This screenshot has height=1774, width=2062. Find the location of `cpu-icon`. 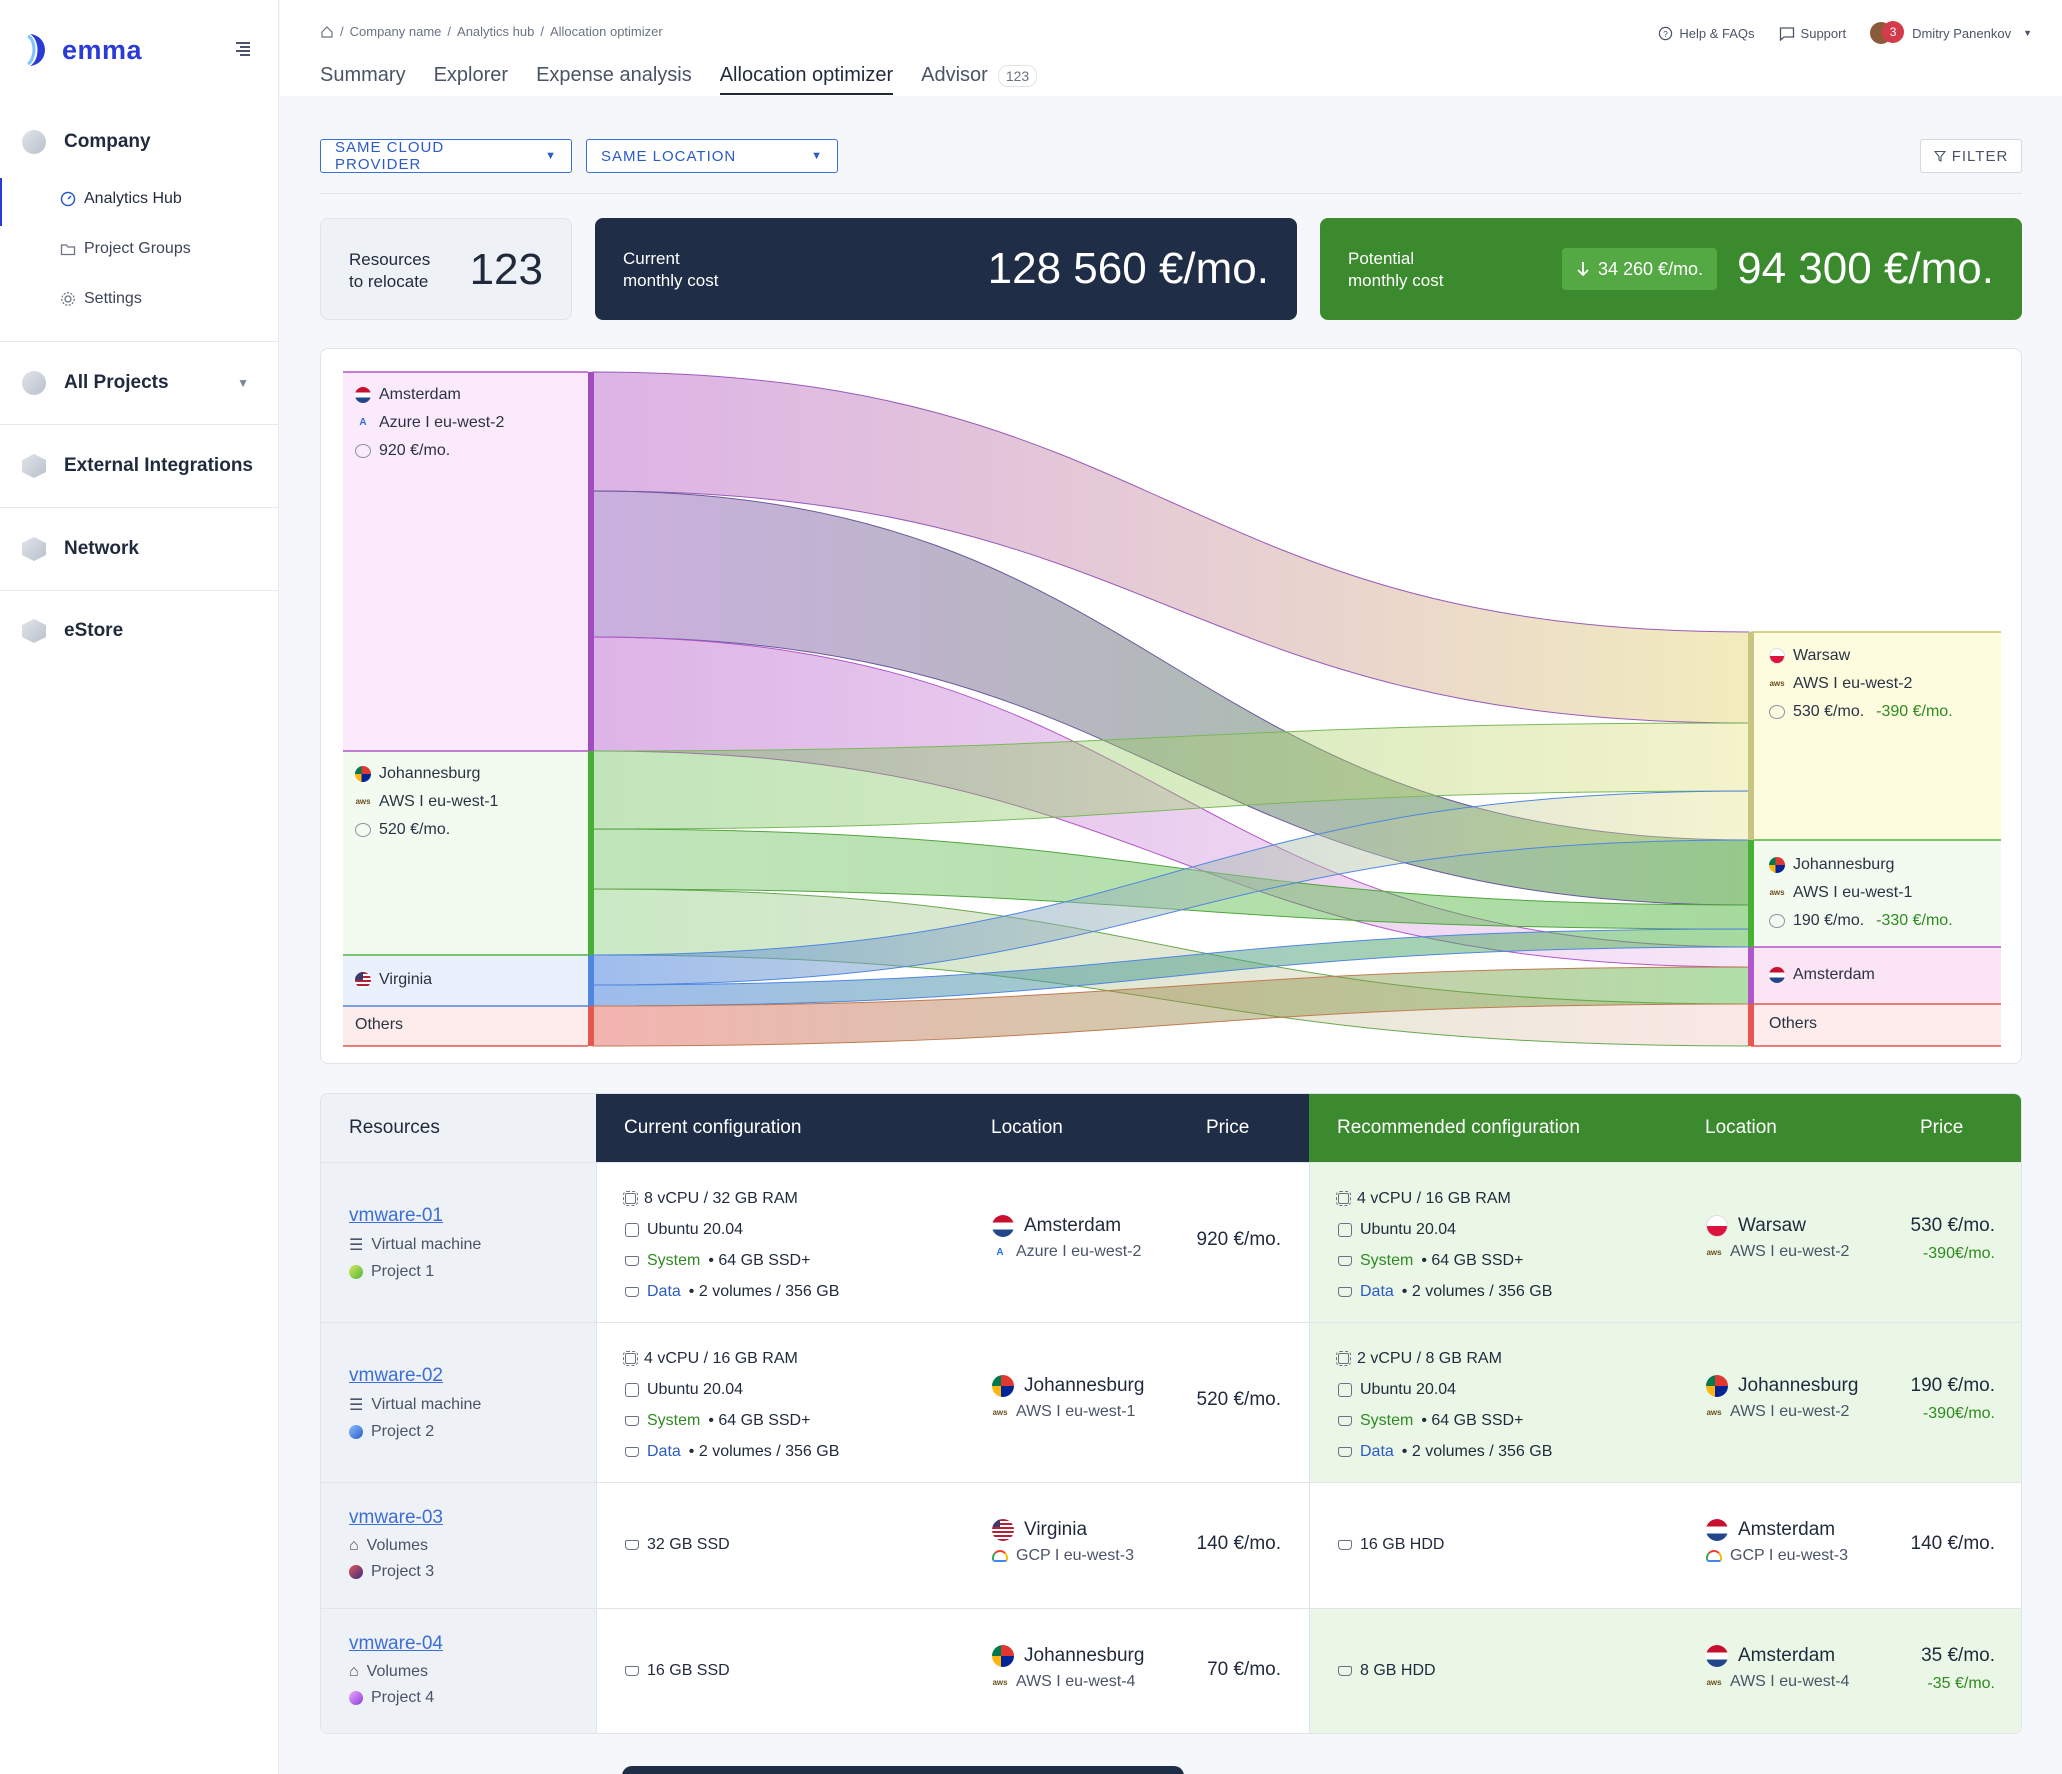

cpu-icon is located at coordinates (1343, 1198).